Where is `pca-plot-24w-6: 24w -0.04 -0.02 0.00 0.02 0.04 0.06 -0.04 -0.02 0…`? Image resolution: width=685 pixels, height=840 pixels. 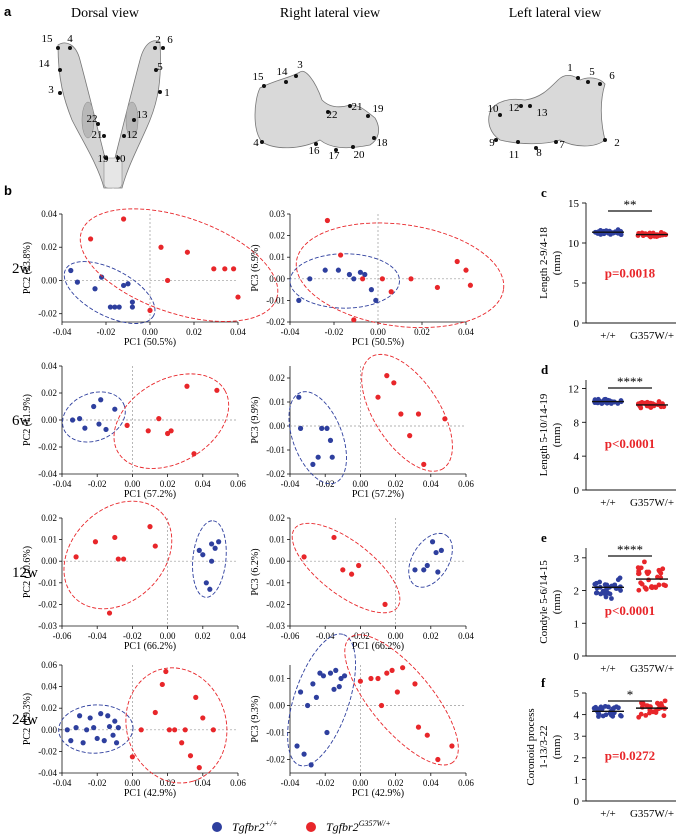 pca-plot-24w-6: 24w -0.04 -0.02 0.00 0.02 0.04 0.06 -0.04 -0.02 0… is located at coordinates (129, 729).